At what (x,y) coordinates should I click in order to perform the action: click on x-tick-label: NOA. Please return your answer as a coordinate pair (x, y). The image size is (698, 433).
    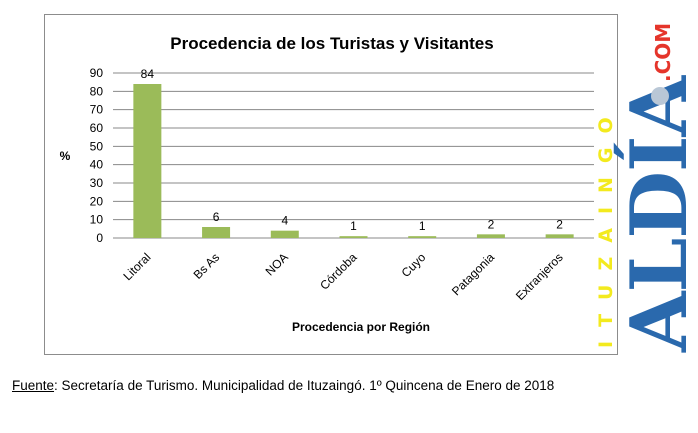
    Looking at the image, I should click on (277, 264).